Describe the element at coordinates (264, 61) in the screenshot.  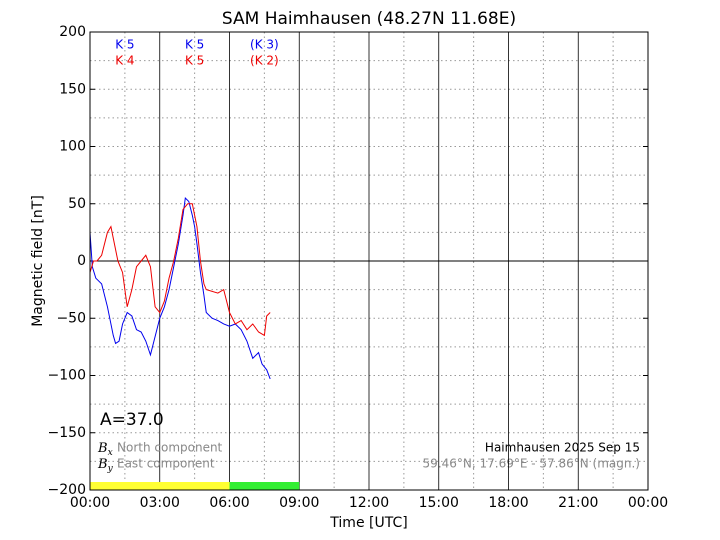
I see `k-label-red: (K 2)` at that location.